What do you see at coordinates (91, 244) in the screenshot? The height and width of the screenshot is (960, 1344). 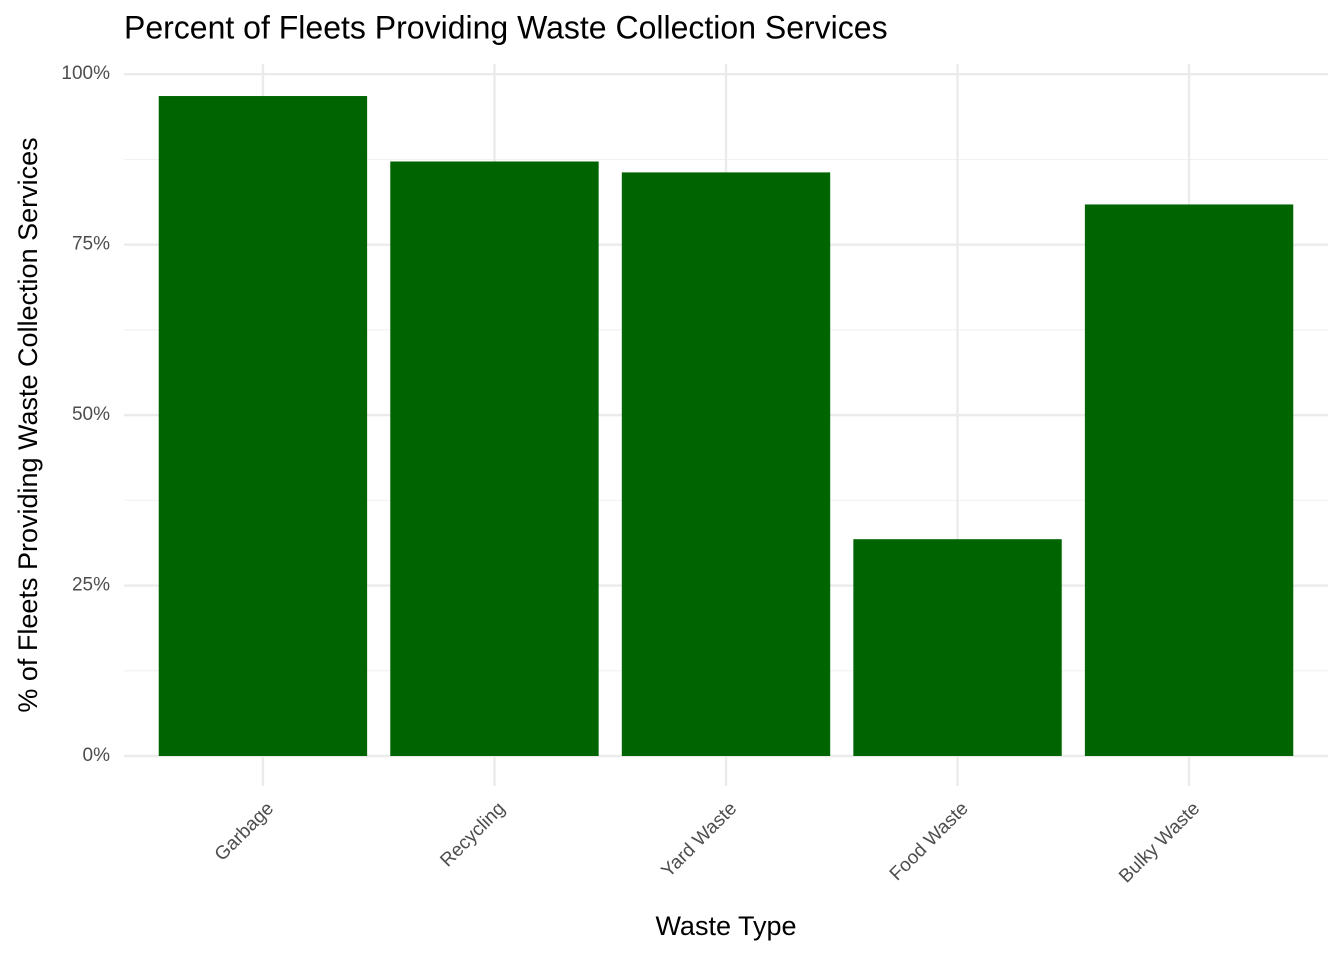 I see `y-tick-label: 75%` at bounding box center [91, 244].